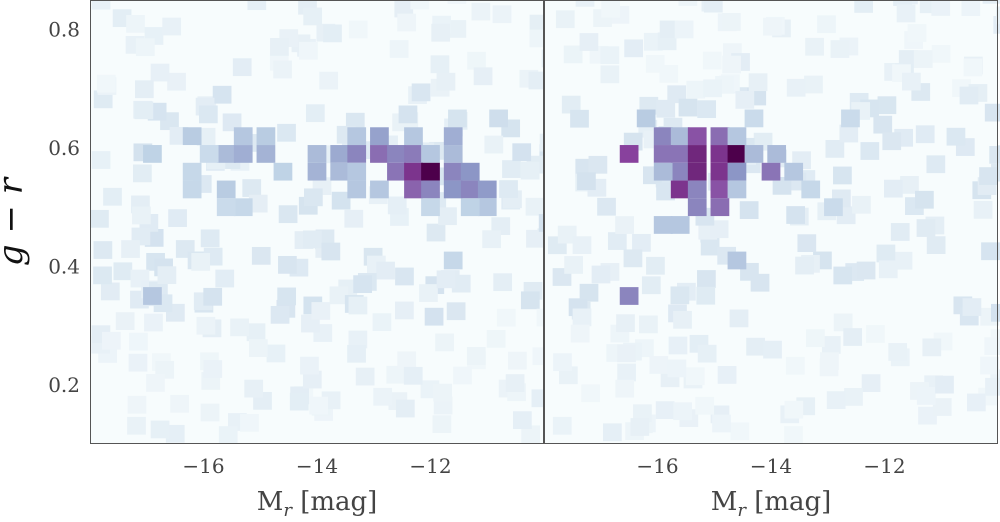 The height and width of the screenshot is (522, 1000). What do you see at coordinates (771, 504) in the screenshot?
I see `x-axis-label: Mr [mag]` at bounding box center [771, 504].